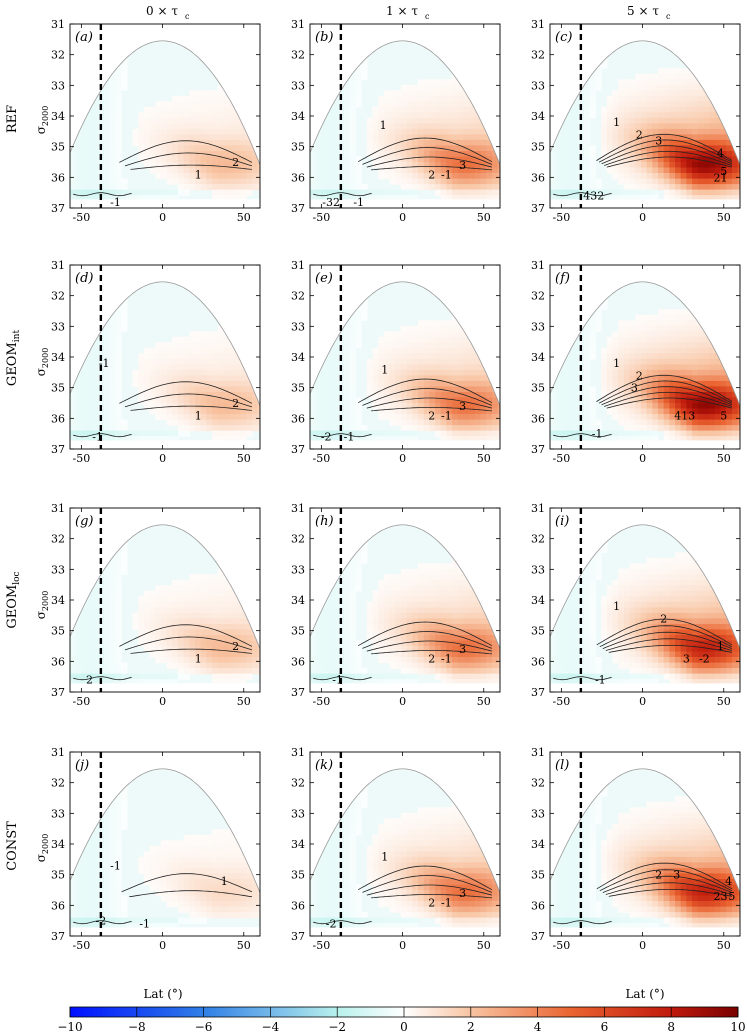 Image resolution: width=747 pixels, height=1034 pixels. Describe the element at coordinates (168, 12) in the screenshot. I see `column-title-0: 0 × τ c` at that location.